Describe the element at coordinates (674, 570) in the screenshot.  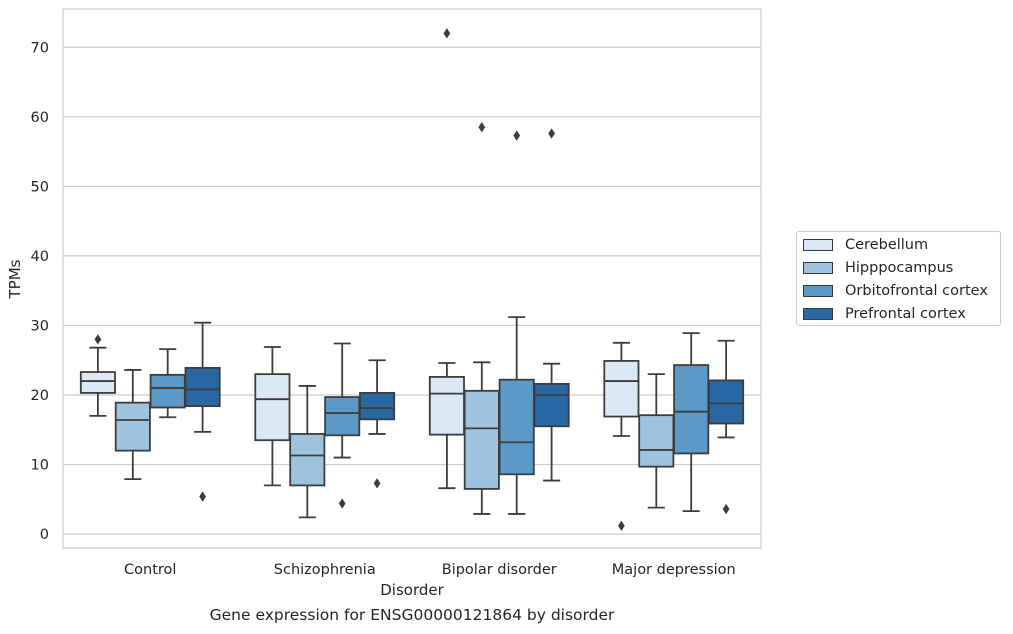
I see `x-tick-label: Major depression` at that location.